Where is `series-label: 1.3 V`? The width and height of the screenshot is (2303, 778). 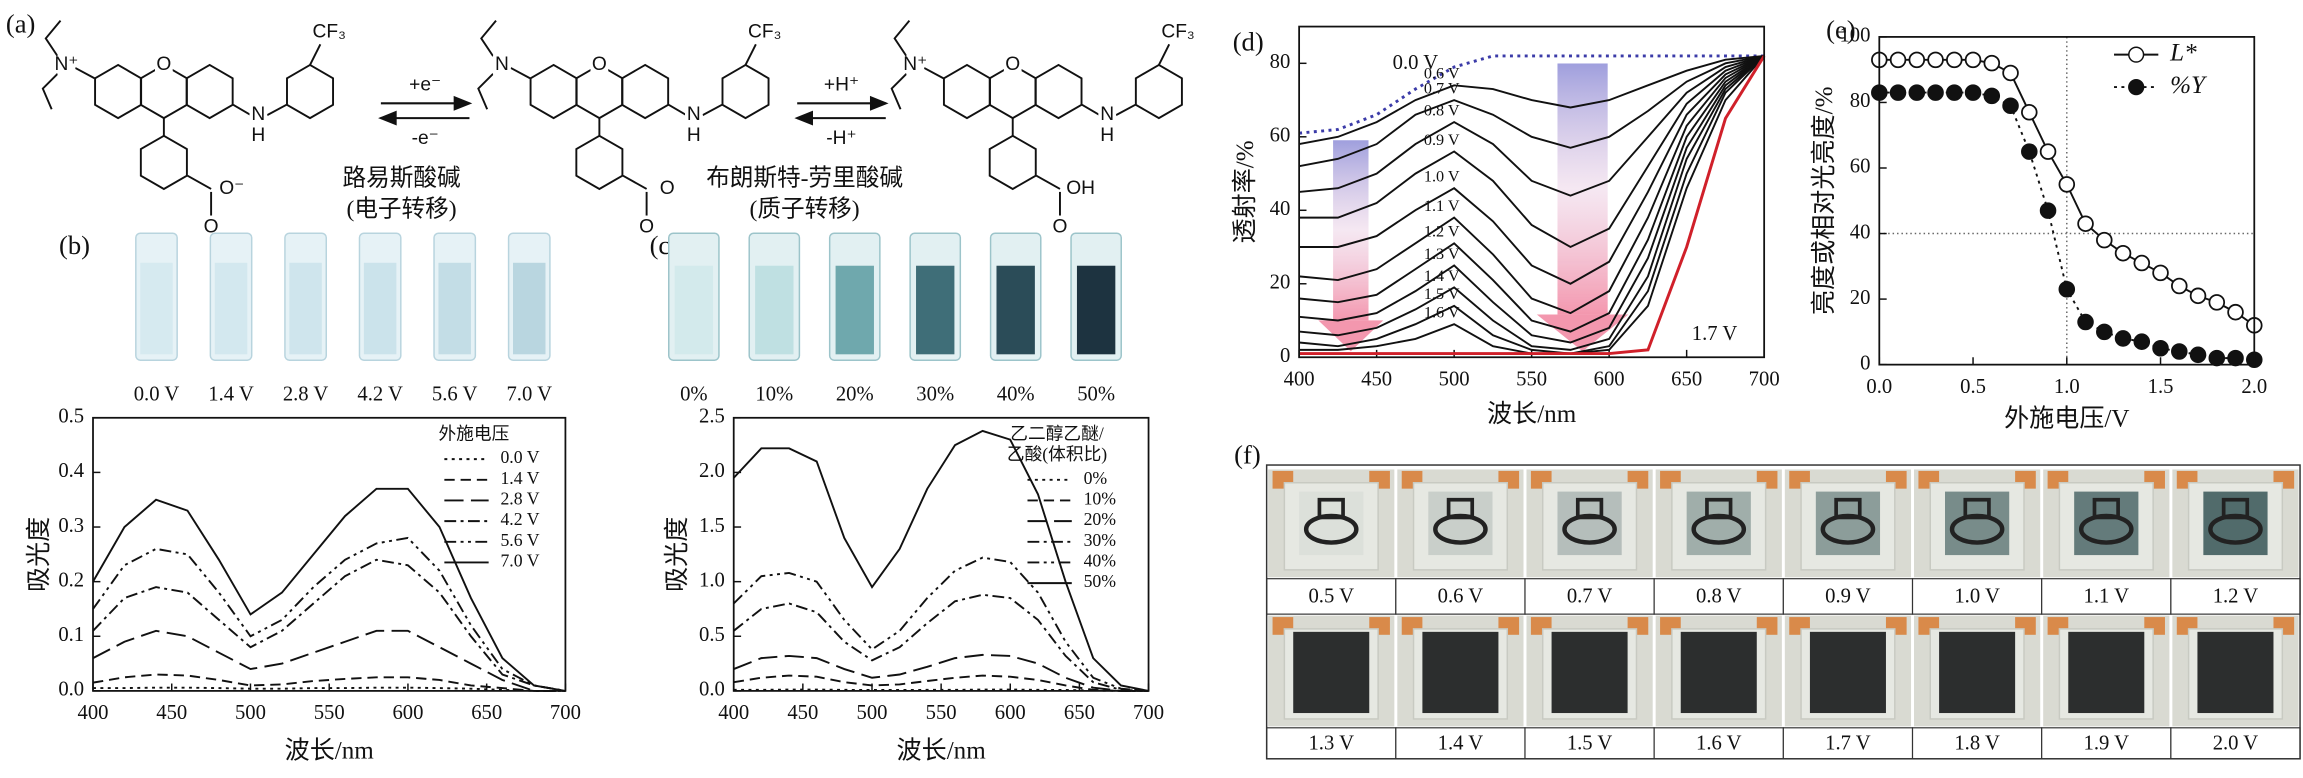 series-label: 1.3 V is located at coordinates (1442, 254).